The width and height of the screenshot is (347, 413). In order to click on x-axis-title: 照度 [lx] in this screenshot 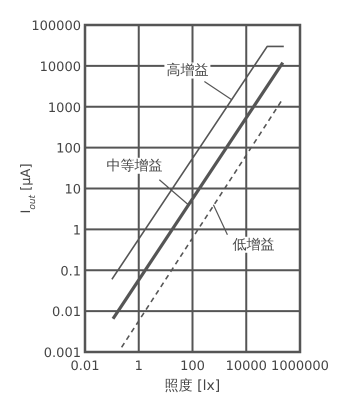, I will do `click(192, 386)`.